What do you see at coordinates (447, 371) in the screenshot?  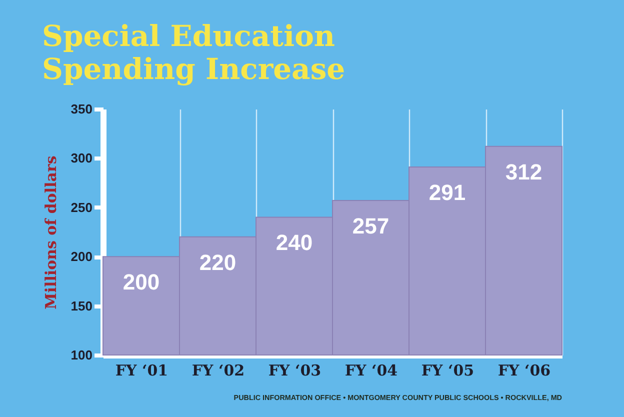 I see `x-tick-label: FY ‘05` at bounding box center [447, 371].